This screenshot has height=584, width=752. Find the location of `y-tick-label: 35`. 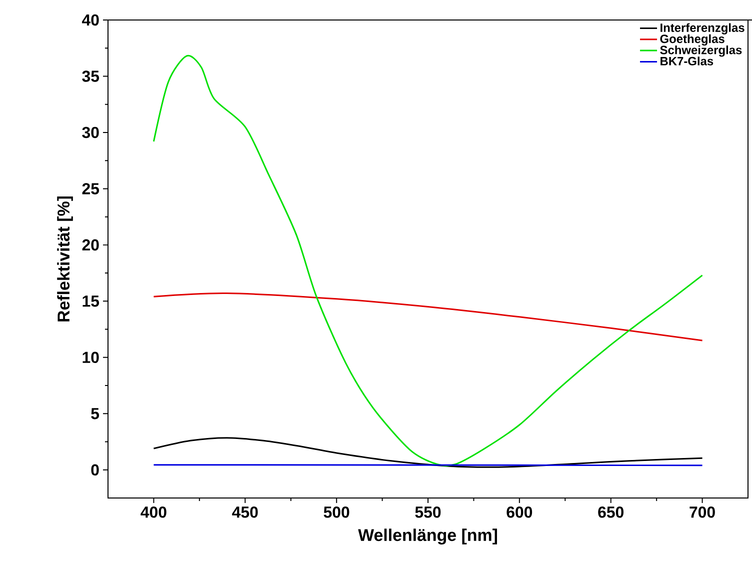

y-tick-label: 35 is located at coordinates (91, 76).